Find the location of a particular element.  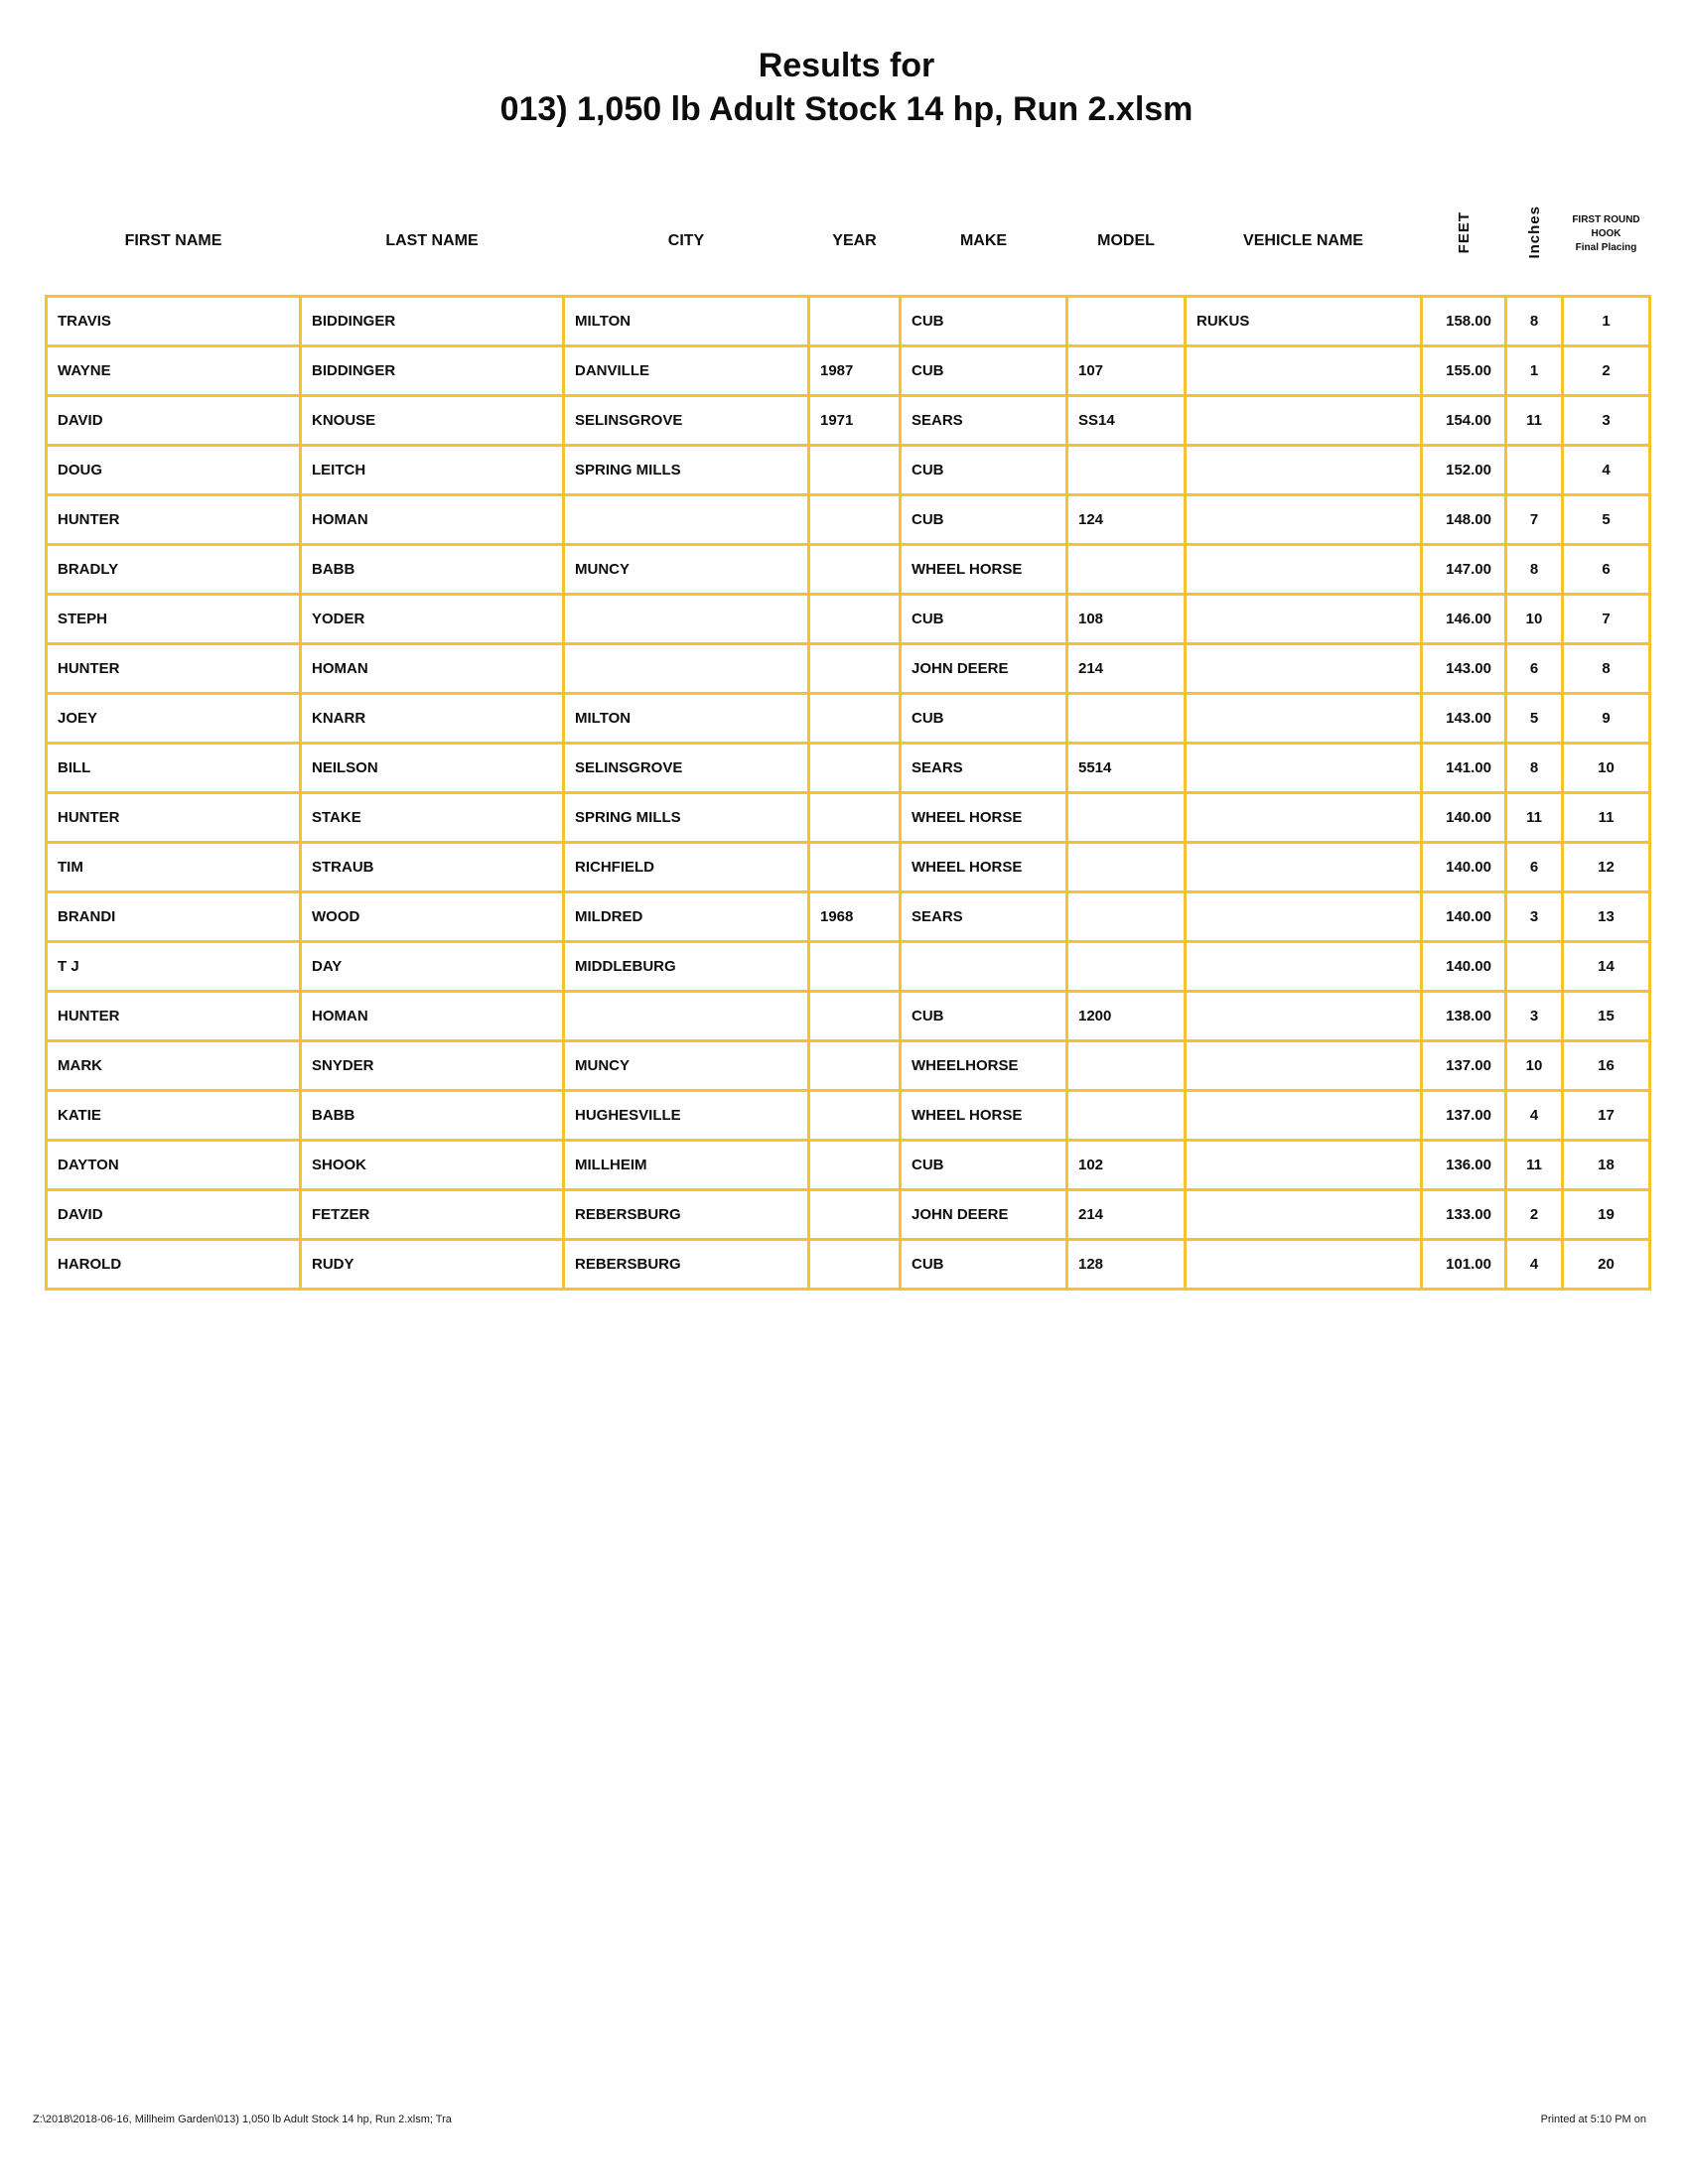

cell-final-placing: 11 is located at coordinates (1606, 817).